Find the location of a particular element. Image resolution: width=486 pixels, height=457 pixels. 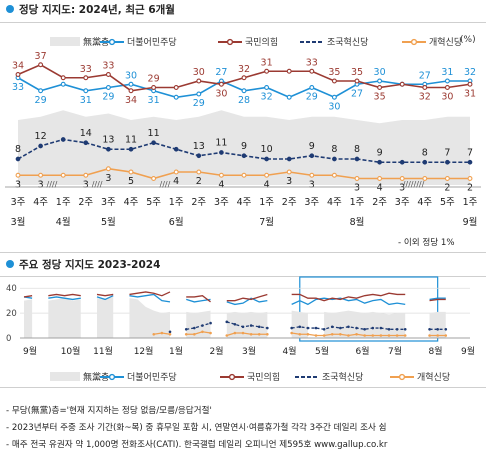

legend-label: 조국혁신당 is located at coordinates (348, 43).